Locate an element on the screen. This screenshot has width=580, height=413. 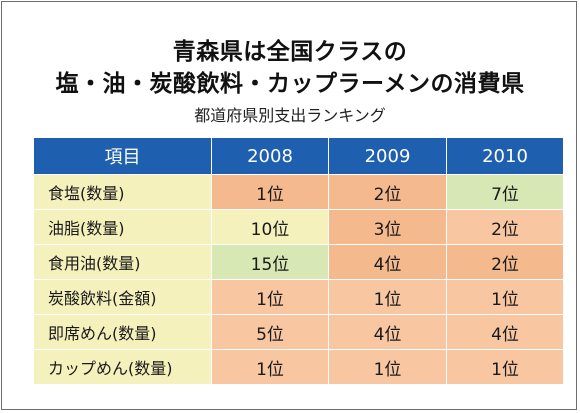
table-row: 即席めん(数量) 5位 4位 4位 is located at coordinates (298, 332).